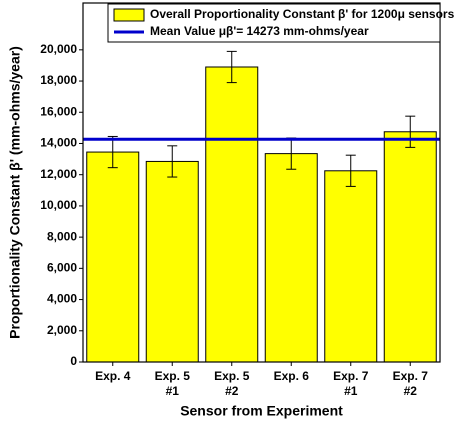  Describe the element at coordinates (58, 49) in the screenshot. I see `y-tick-label: 20,000` at that location.